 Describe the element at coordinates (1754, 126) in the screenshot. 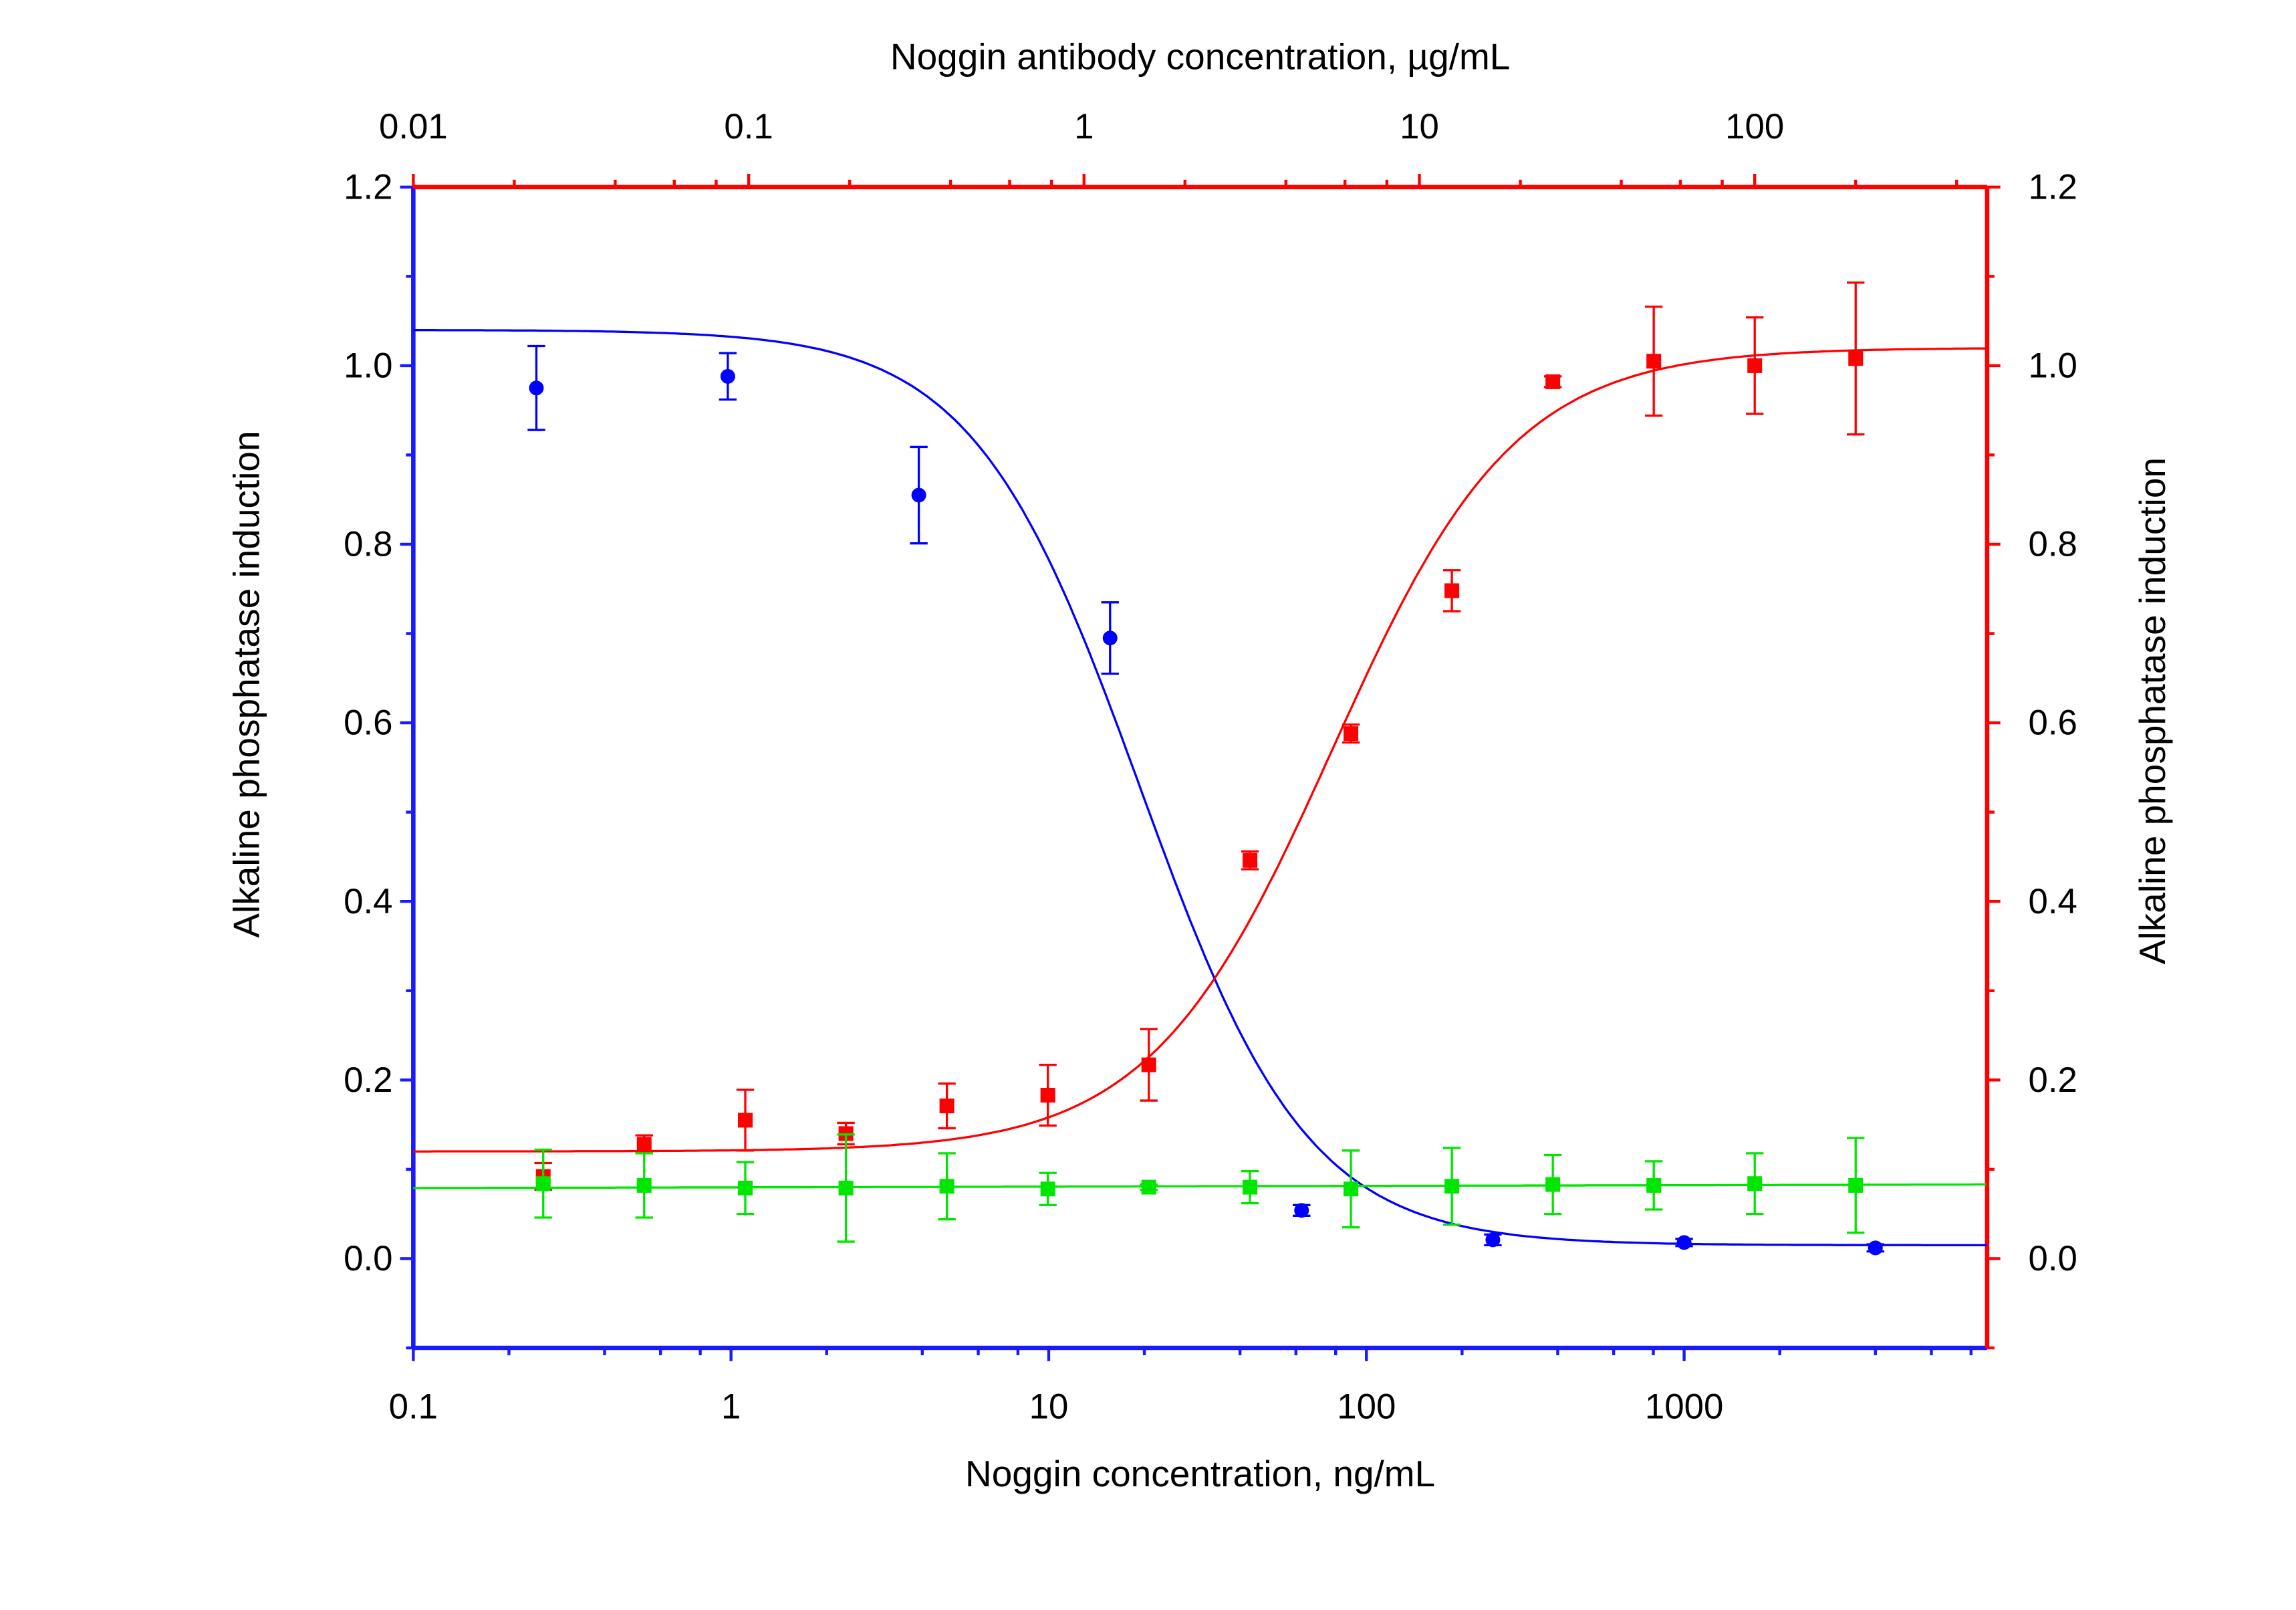

I see `x-top-tick-label: 100` at that location.